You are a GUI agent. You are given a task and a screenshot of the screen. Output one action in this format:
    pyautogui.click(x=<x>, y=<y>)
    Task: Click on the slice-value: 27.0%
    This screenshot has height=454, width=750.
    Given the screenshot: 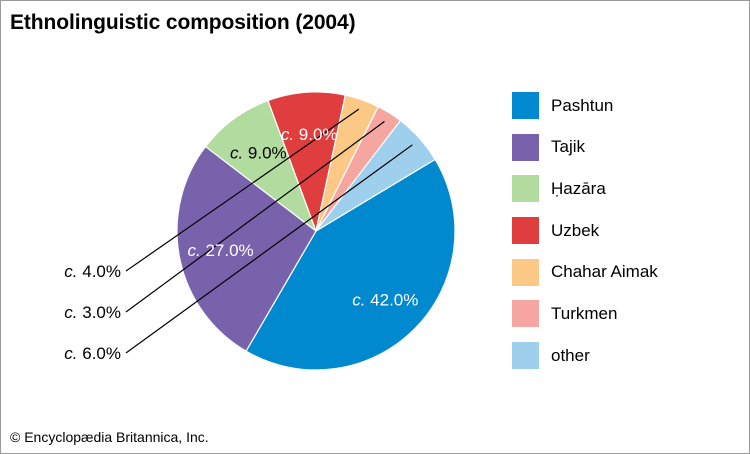 What is the action you would take?
    pyautogui.click(x=227, y=249)
    